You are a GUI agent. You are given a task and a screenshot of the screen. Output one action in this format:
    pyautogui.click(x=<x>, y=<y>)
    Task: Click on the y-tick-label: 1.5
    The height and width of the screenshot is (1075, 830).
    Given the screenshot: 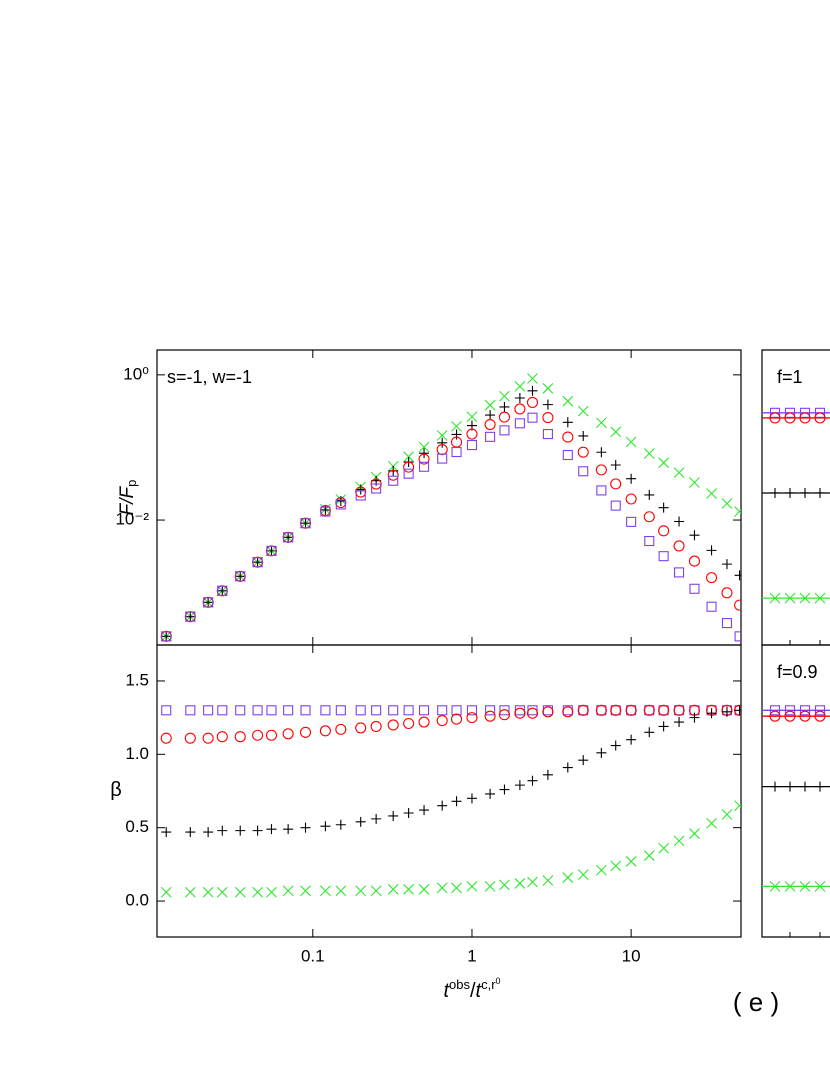 What is the action you would take?
    pyautogui.click(x=137, y=679)
    